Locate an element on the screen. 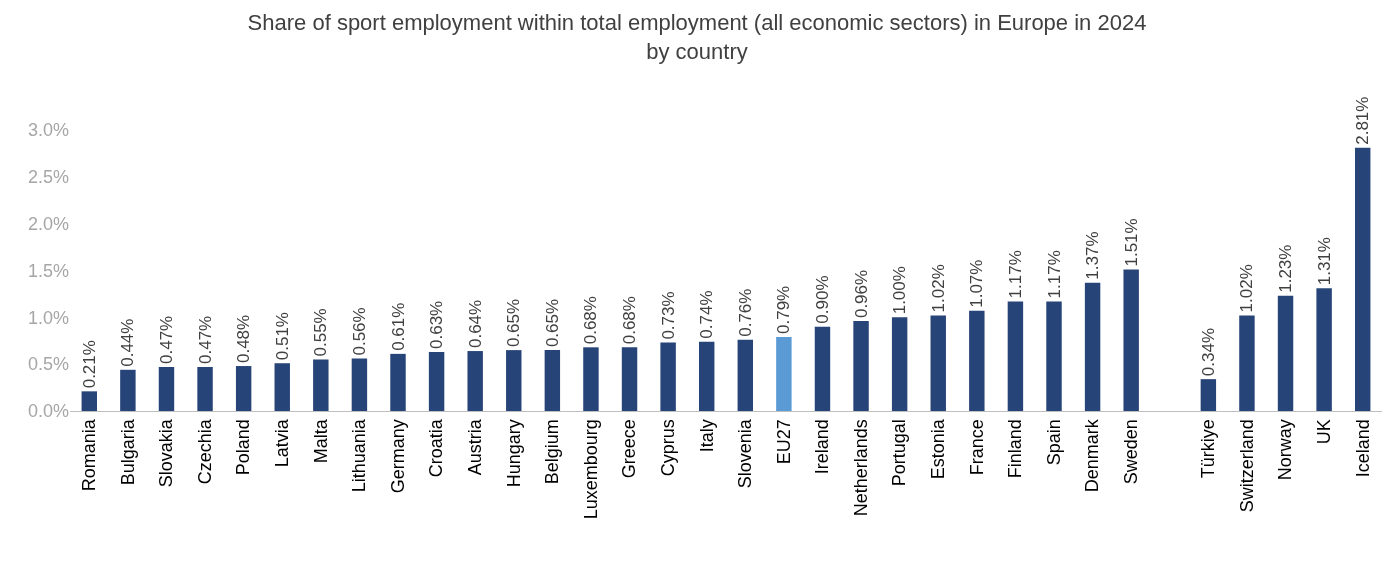  data-label: 0.64% is located at coordinates (475, 324).